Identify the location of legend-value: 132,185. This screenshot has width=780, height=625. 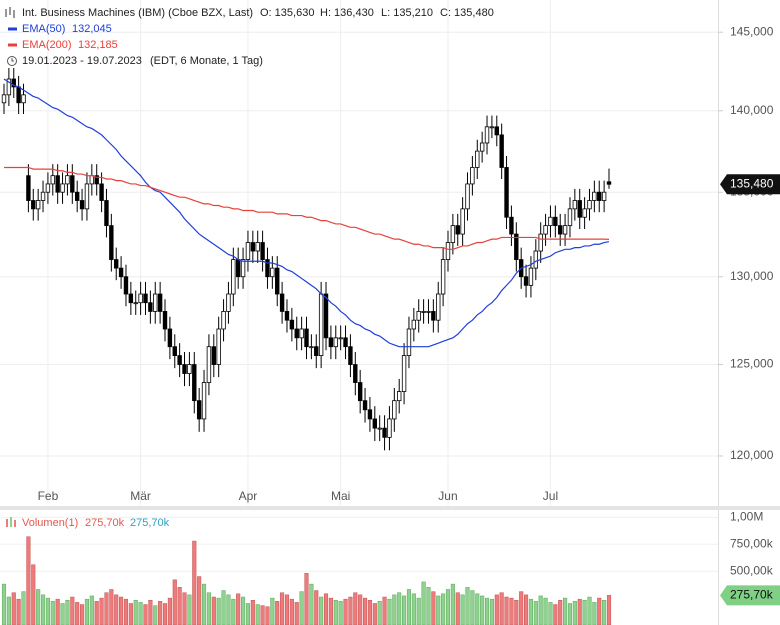
(98, 45).